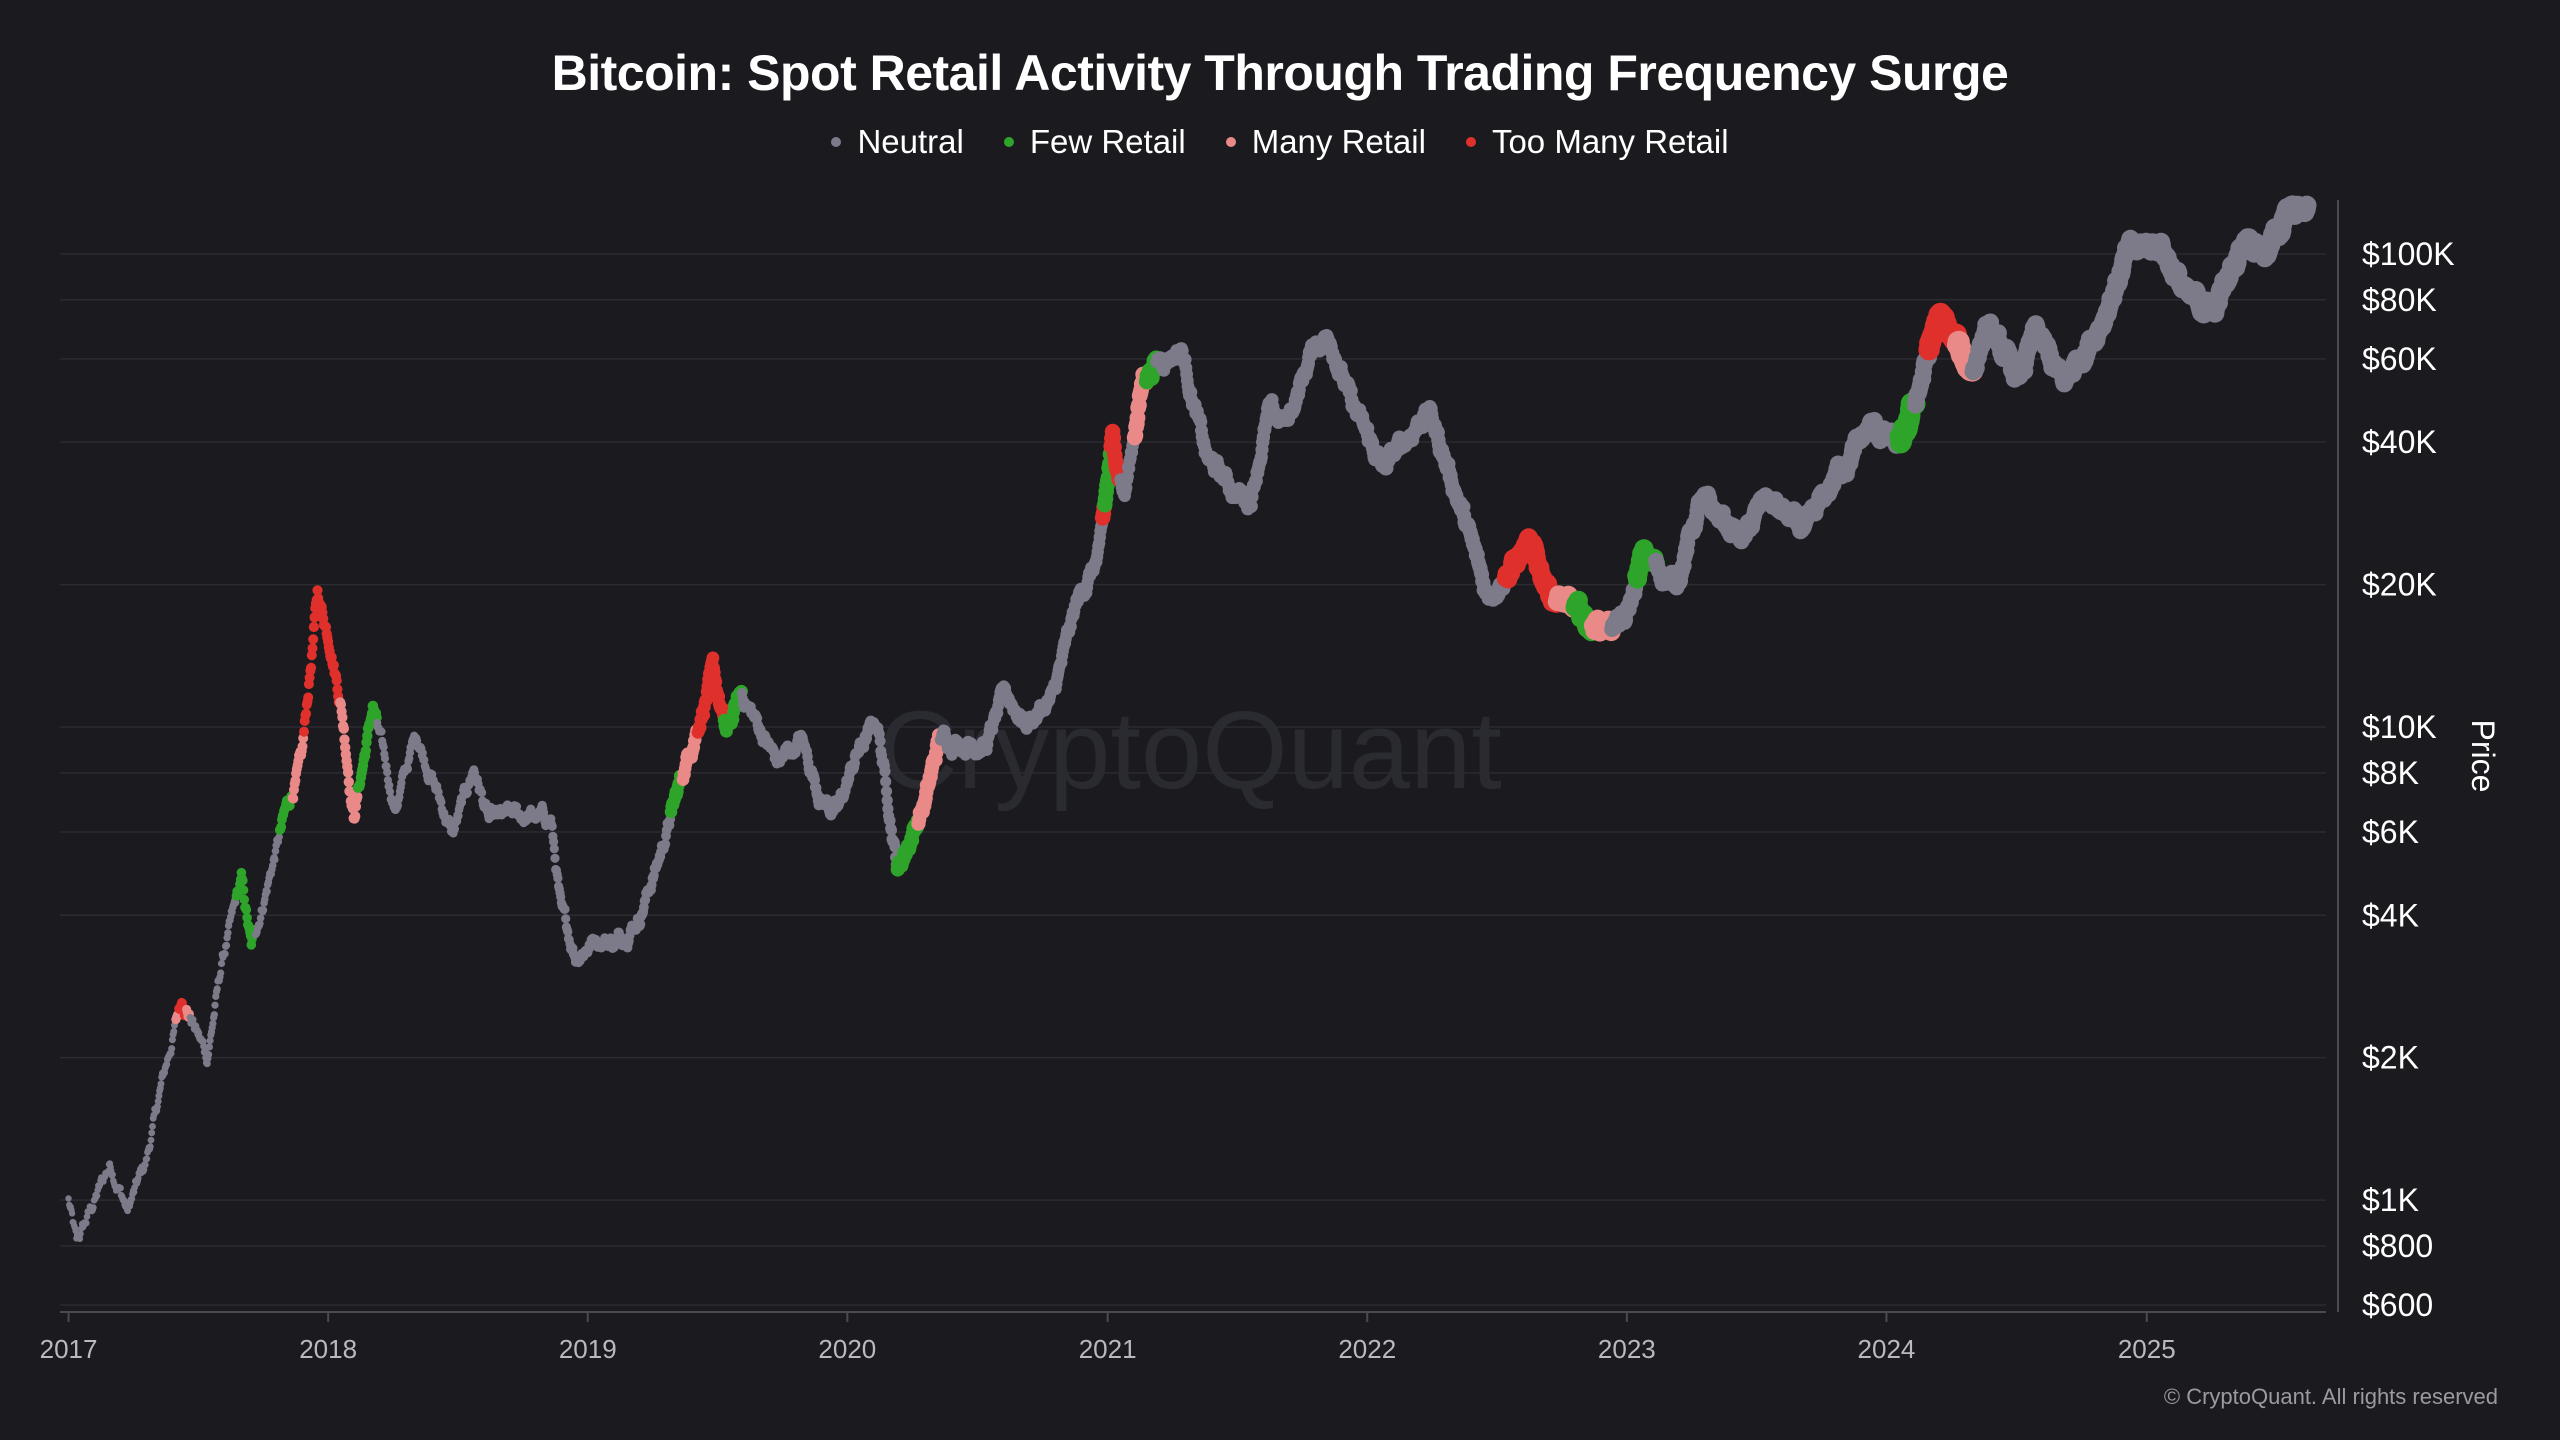 The width and height of the screenshot is (2560, 1440). What do you see at coordinates (2390, 773) in the screenshot?
I see `y-tick-label: $8K` at bounding box center [2390, 773].